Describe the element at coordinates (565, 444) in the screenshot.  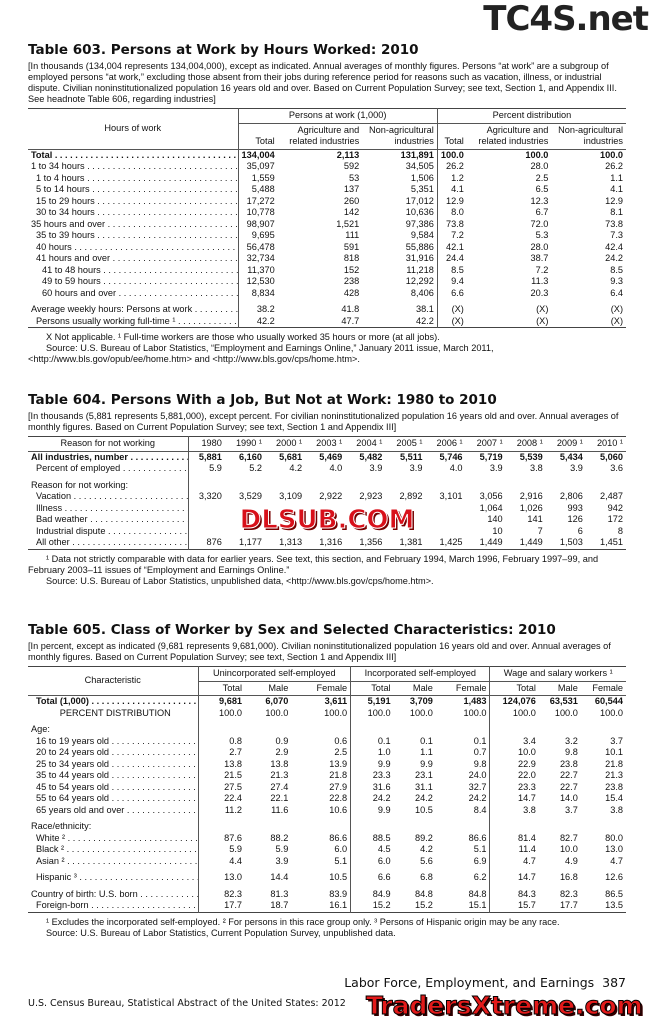
I see `column-header: 2009 ¹` at that location.